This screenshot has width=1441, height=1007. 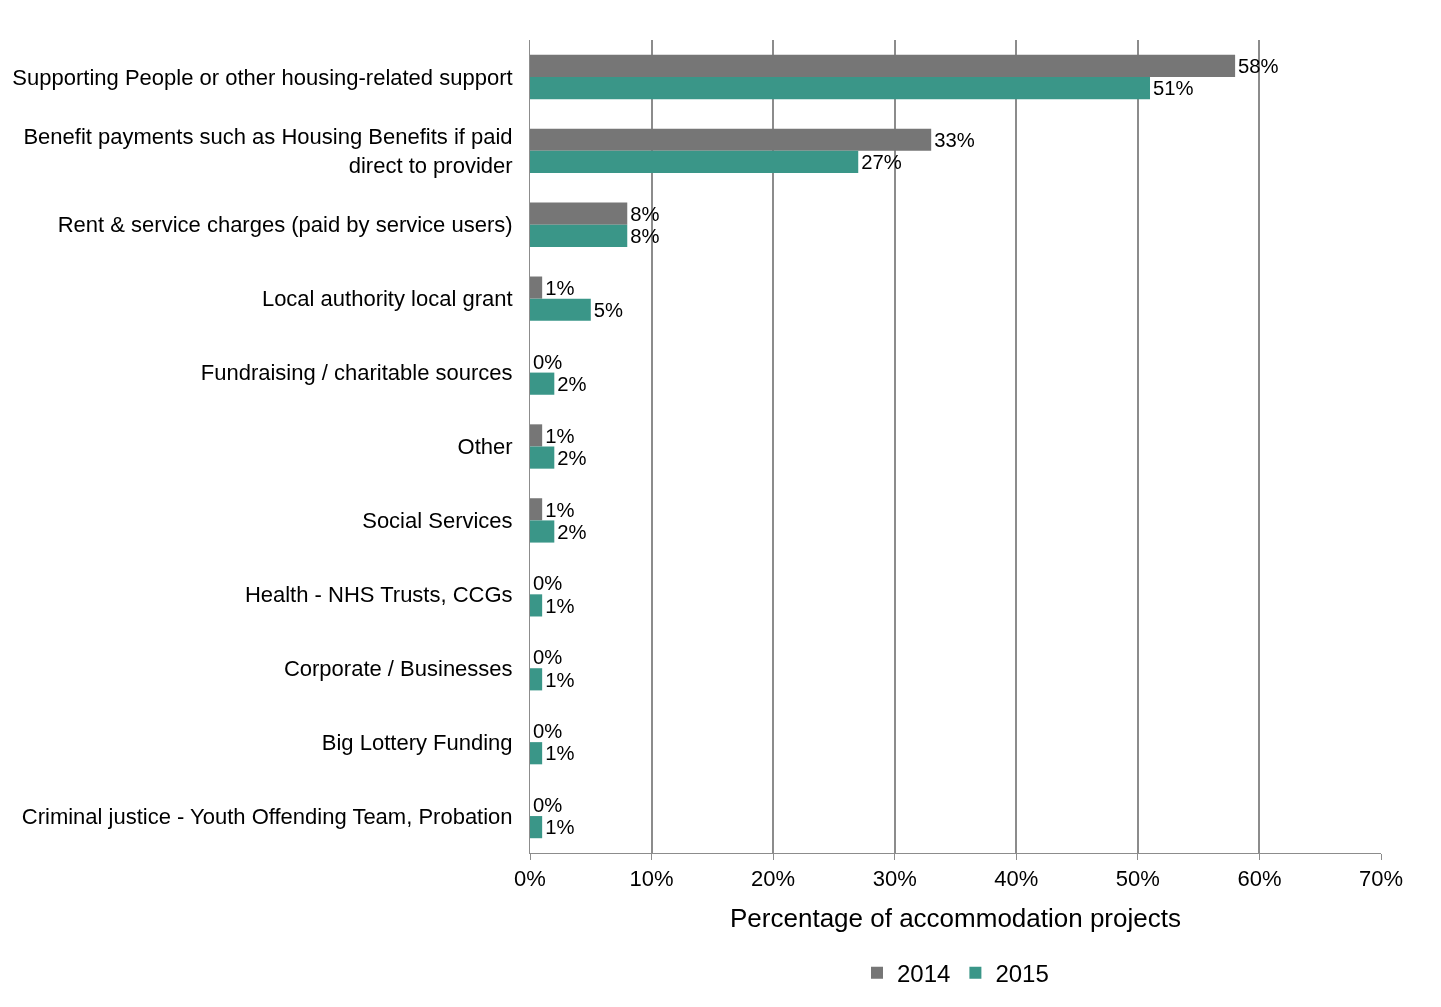 What do you see at coordinates (398, 668) in the screenshot?
I see `y-tick-label: Corporate / Businesses` at bounding box center [398, 668].